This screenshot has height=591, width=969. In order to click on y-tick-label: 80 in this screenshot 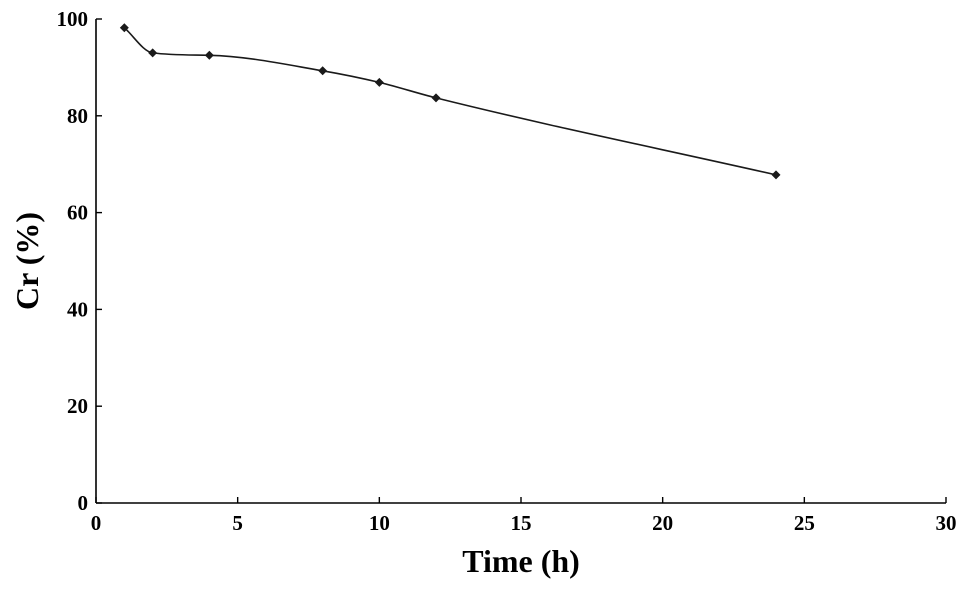, I will do `click(77, 116)`.